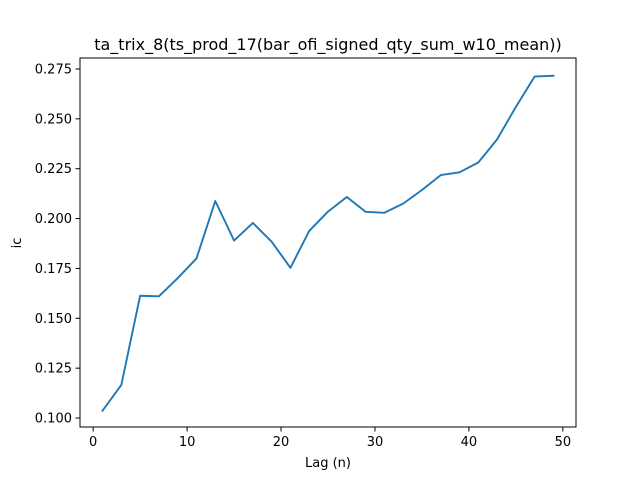 This screenshot has width=640, height=480. I want to click on x-tick-label: 40, so click(469, 442).